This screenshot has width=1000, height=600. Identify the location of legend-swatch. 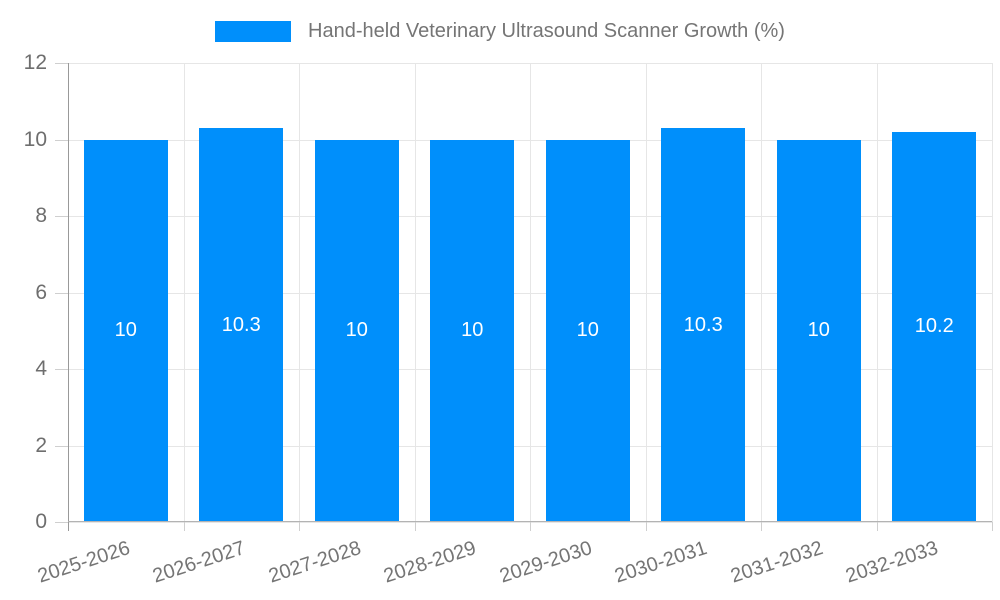
(253, 31).